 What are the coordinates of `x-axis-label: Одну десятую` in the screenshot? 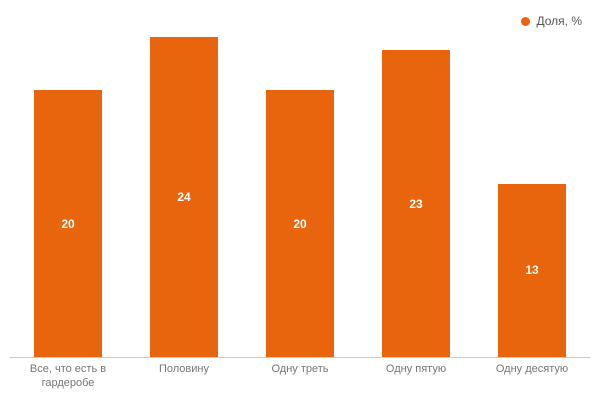 It's located at (532, 369).